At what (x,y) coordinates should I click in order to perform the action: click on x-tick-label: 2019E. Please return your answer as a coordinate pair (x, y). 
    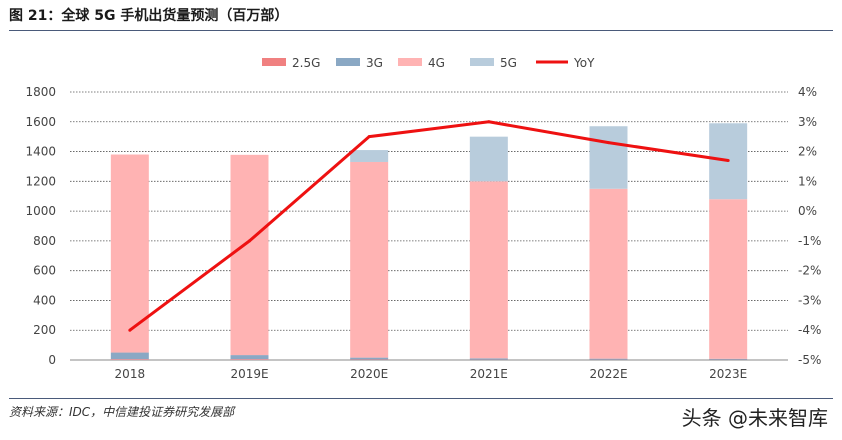
    Looking at the image, I should click on (249, 374).